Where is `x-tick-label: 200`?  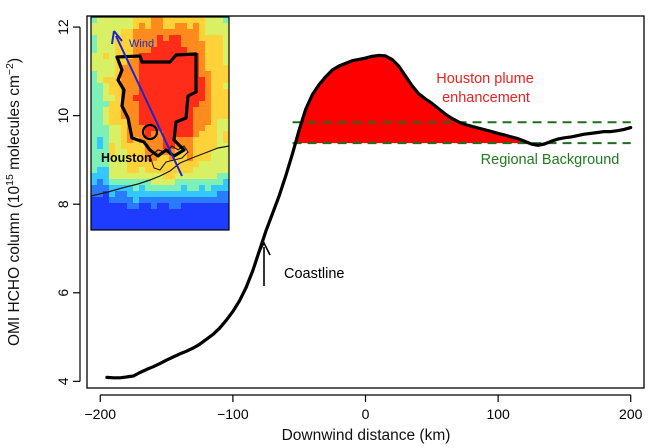
x-tick-label: 200 is located at coordinates (631, 414).